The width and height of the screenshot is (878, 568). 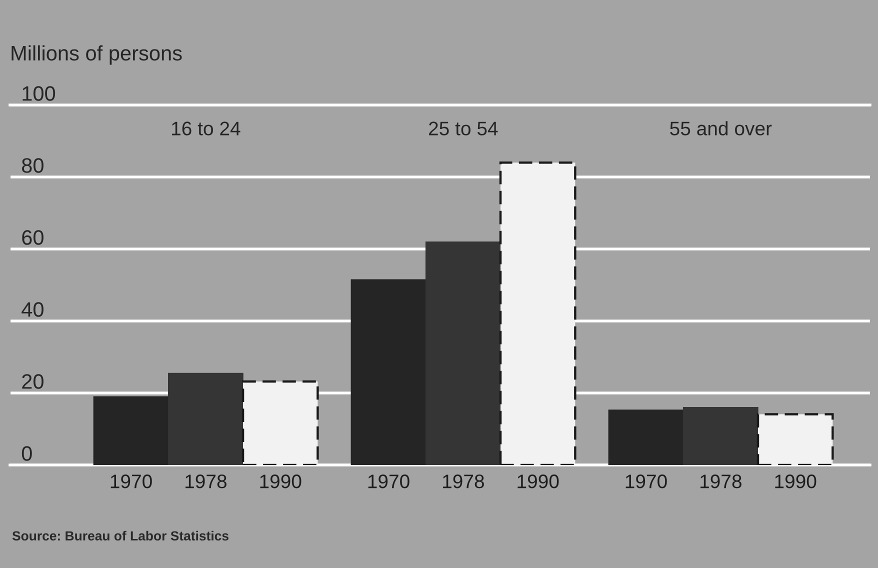 What do you see at coordinates (206, 129) in the screenshot?
I see `x-tick-label: 16 to 24` at bounding box center [206, 129].